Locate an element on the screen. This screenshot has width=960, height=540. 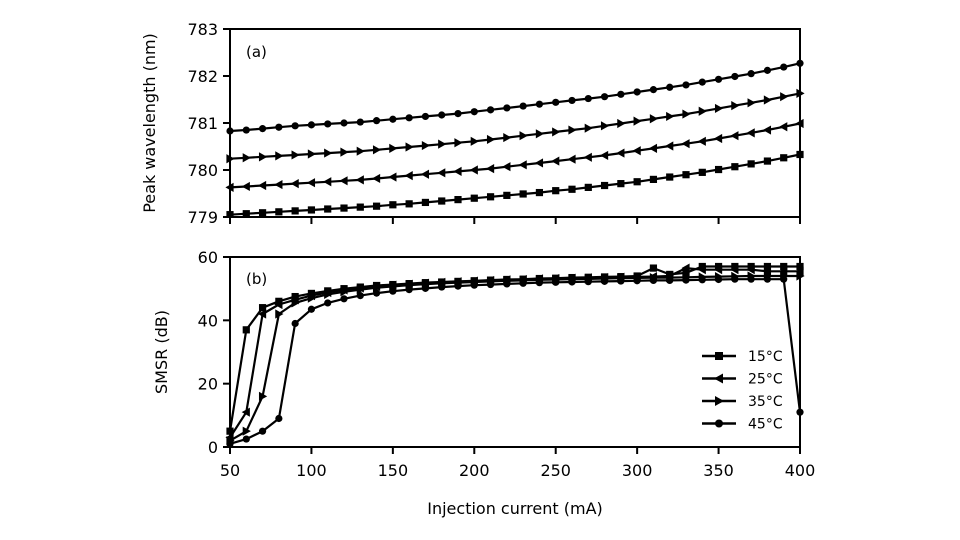
legend-label: 45°C is located at coordinates (765, 425).